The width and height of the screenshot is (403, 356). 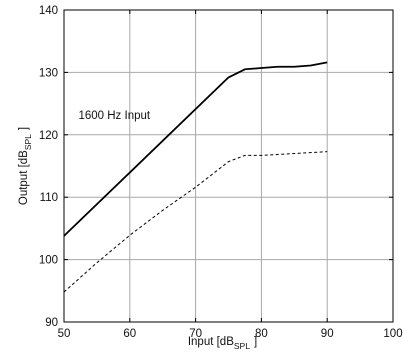 I want to click on x-tick-label: 90, so click(x=327, y=334).